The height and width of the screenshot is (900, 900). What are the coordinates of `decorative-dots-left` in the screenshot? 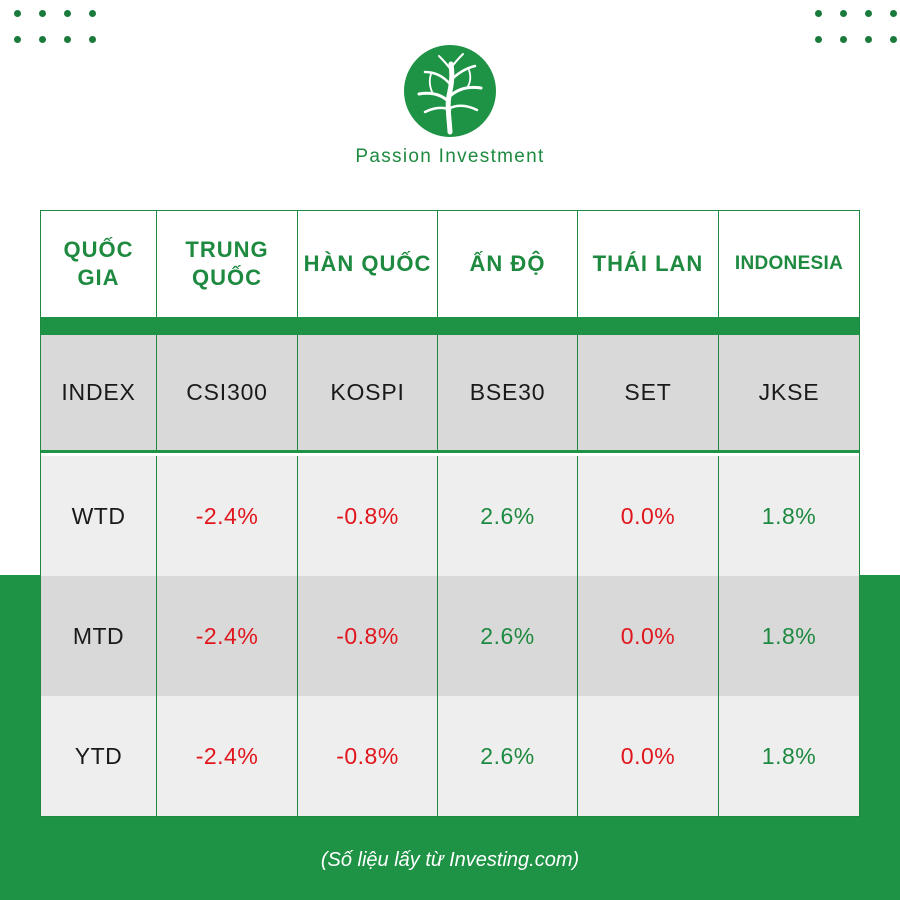 It's located at (55, 26).